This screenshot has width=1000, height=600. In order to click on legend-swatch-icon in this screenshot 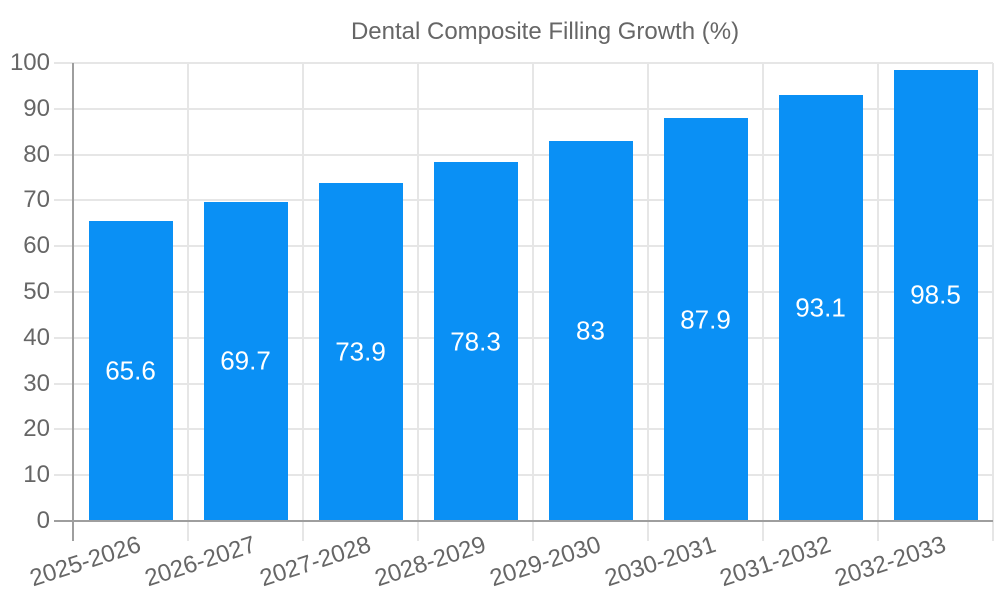, I will do `click(300, 32)`.